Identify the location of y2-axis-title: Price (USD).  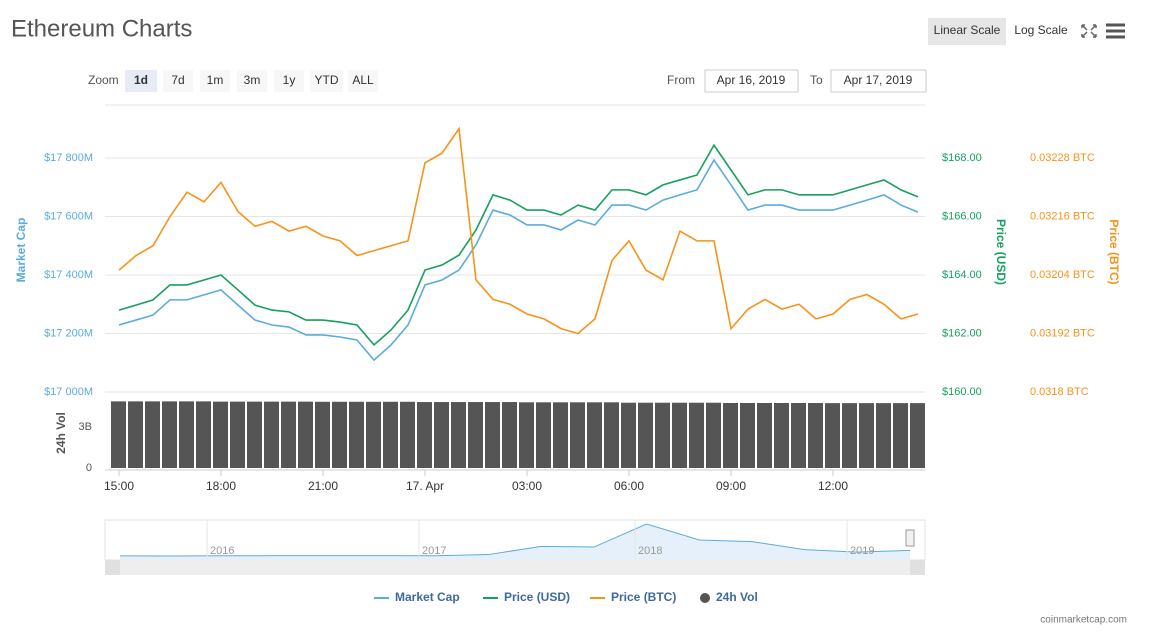
(1001, 252).